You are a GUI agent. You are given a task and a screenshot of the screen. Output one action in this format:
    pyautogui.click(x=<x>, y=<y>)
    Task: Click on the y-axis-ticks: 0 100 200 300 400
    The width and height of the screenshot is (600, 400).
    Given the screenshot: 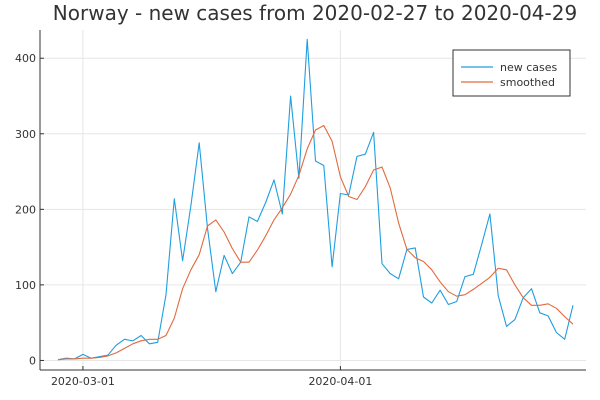 What is the action you would take?
    pyautogui.click(x=29, y=209)
    